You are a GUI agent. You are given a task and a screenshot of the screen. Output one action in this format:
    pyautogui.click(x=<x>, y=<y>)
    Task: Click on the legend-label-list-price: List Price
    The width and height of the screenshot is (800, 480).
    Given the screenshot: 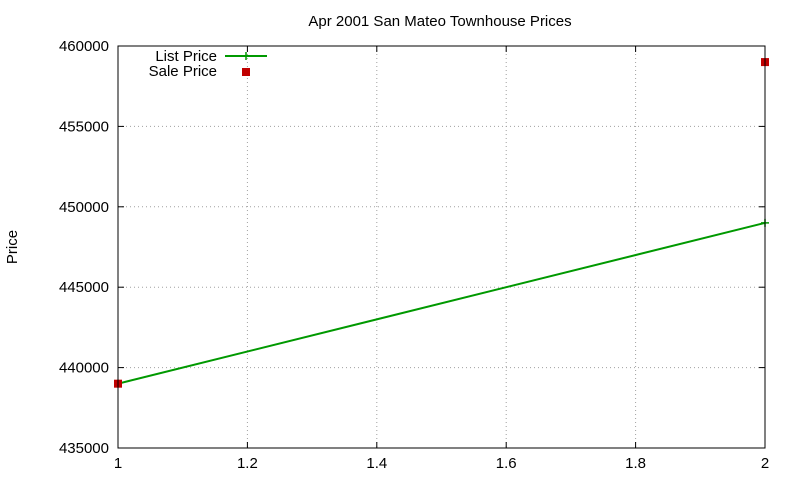 What is the action you would take?
    pyautogui.click(x=186, y=56)
    